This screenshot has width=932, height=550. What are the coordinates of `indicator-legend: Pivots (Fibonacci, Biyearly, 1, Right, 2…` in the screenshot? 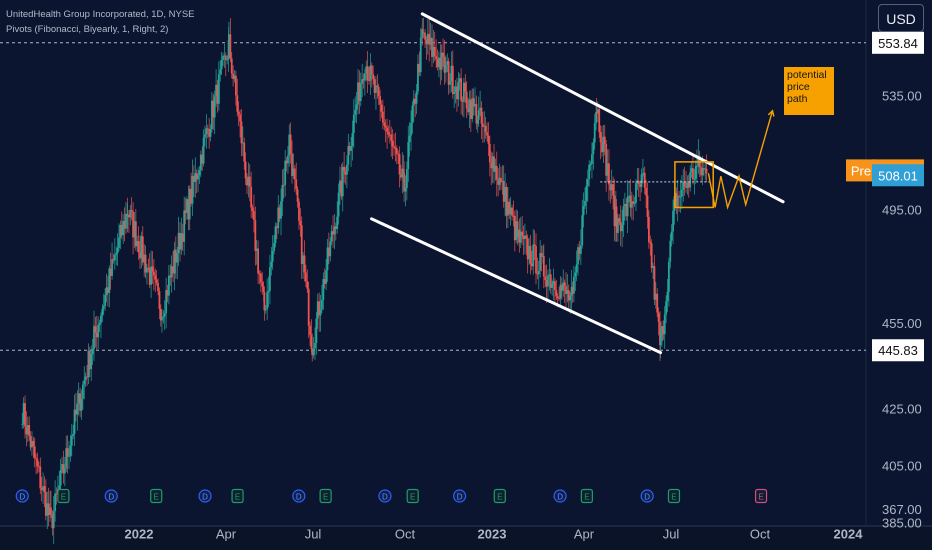 It's located at (87, 29).